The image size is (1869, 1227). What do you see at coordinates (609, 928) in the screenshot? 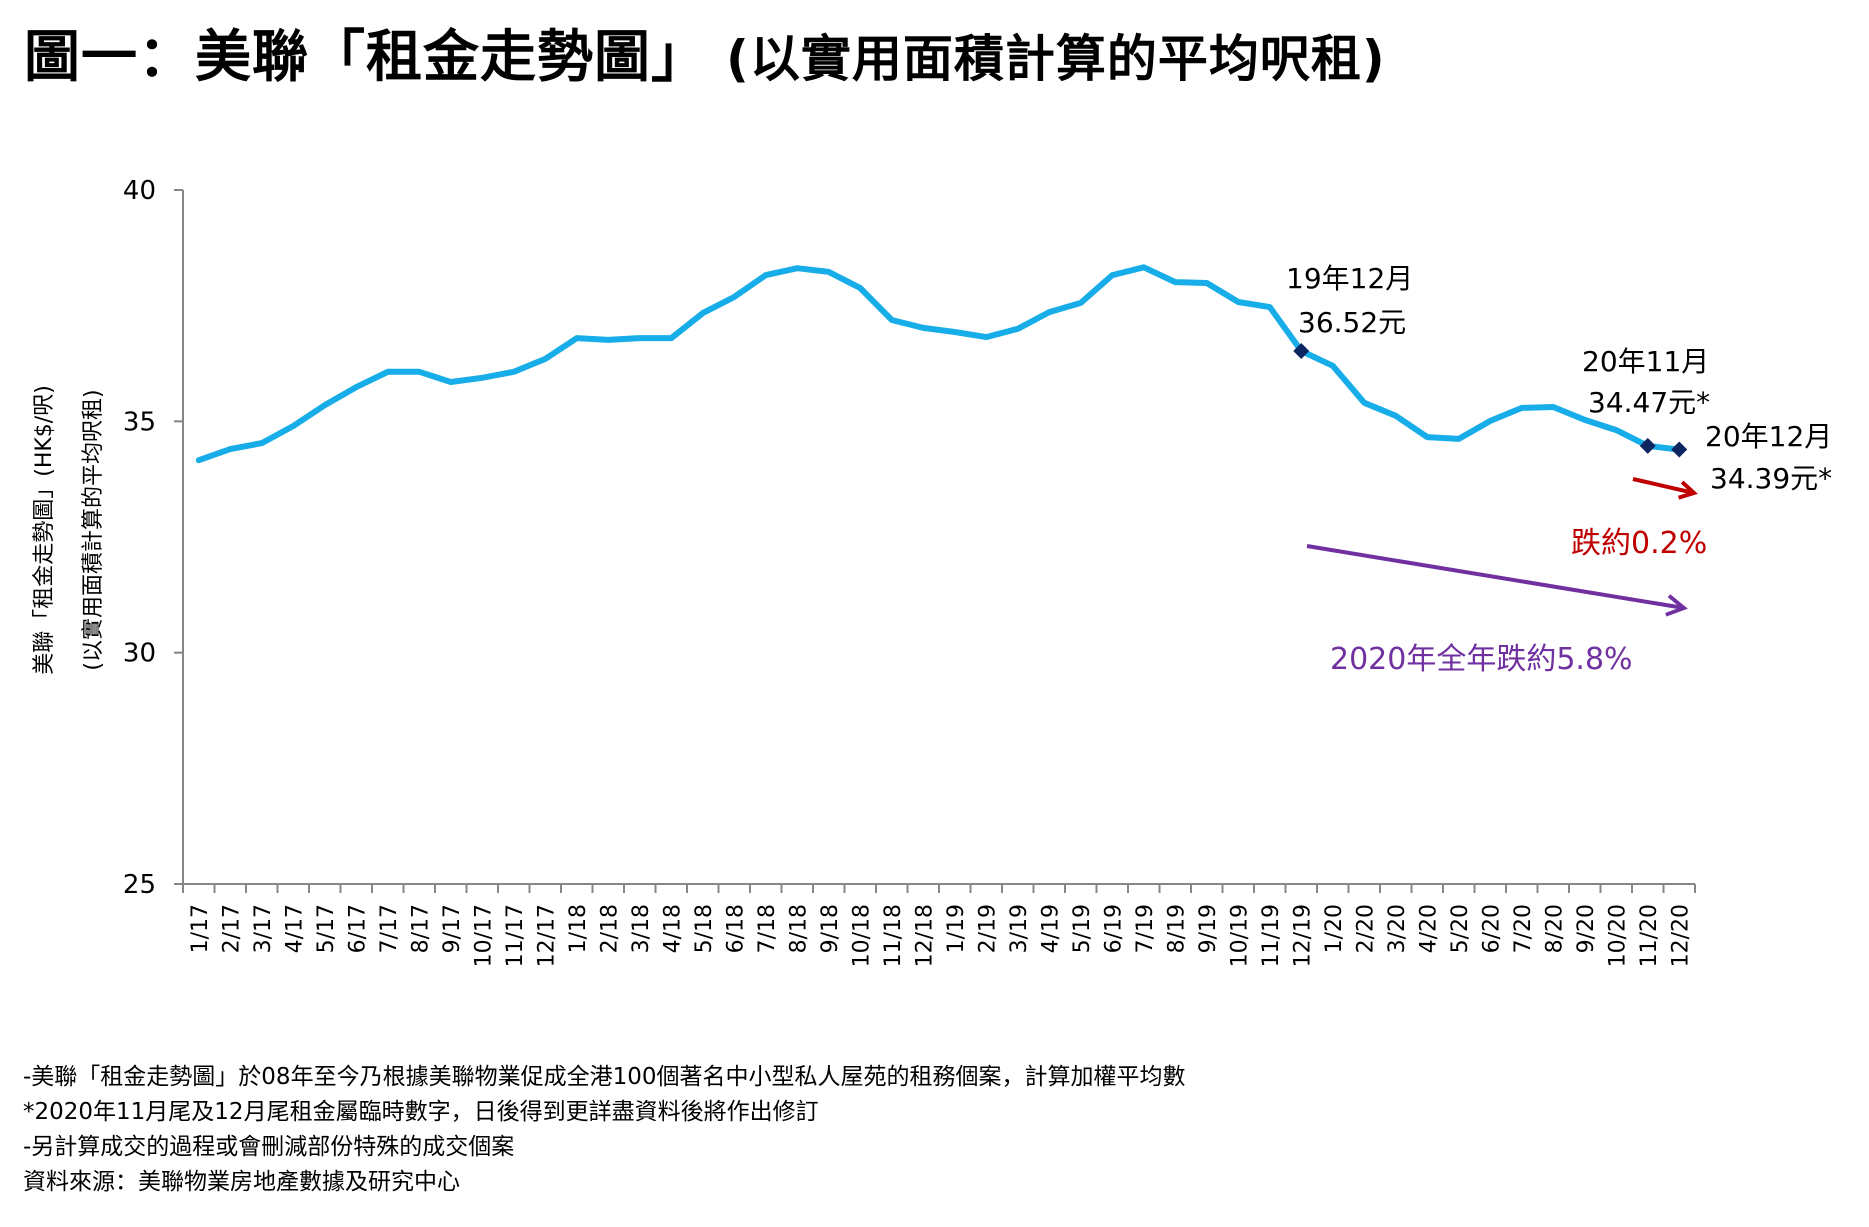
I see `x-tick-label: 2/18` at bounding box center [609, 928].